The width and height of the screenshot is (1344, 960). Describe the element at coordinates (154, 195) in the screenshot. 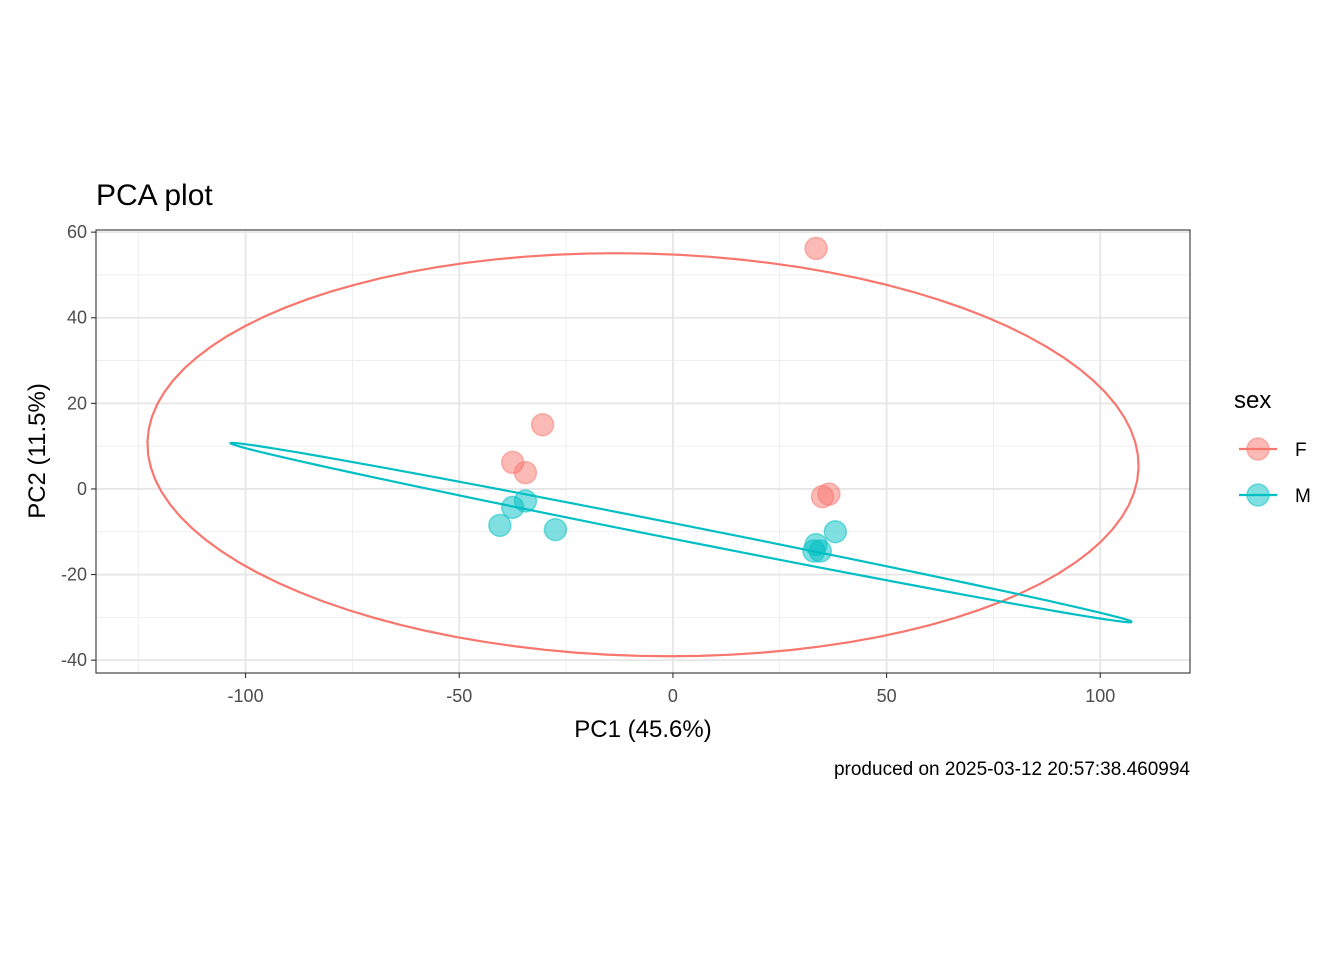

I see `chart-title: PCA plot` at that location.